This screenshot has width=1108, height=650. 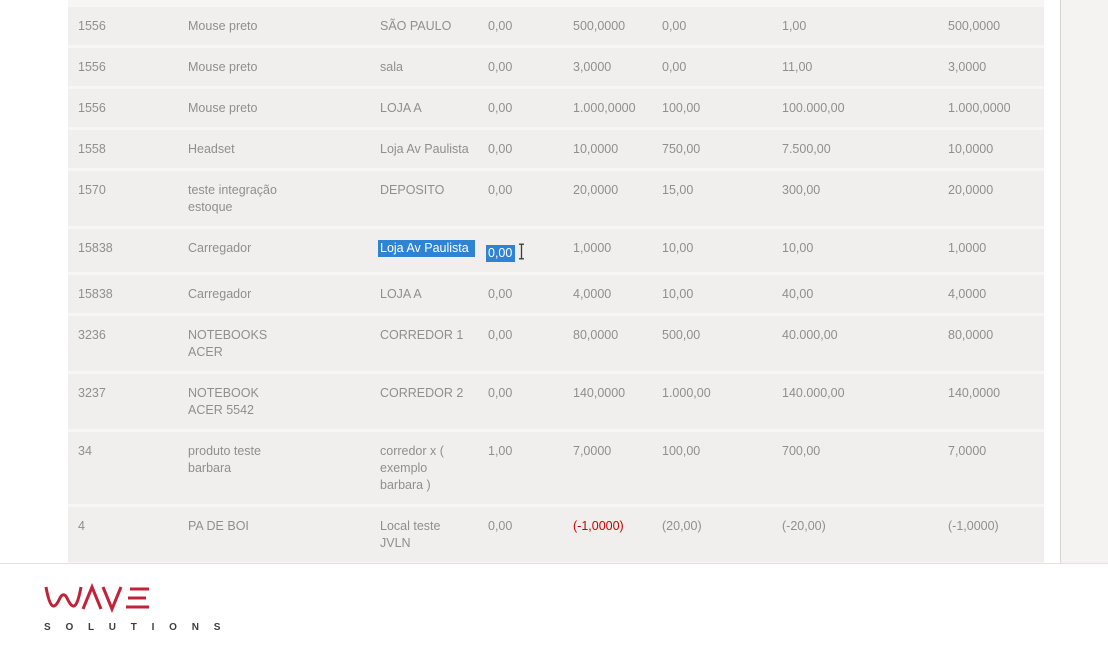 What do you see at coordinates (424, 401) in the screenshot?
I see `cell-location: CORREDOR 2` at bounding box center [424, 401].